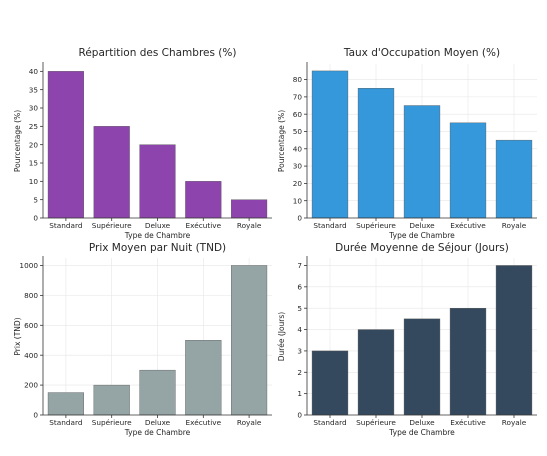 Image resolution: width=547 pixels, height=456 pixels. Describe the element at coordinates (299, 351) in the screenshot. I see `y-tick-label: 3` at that location.